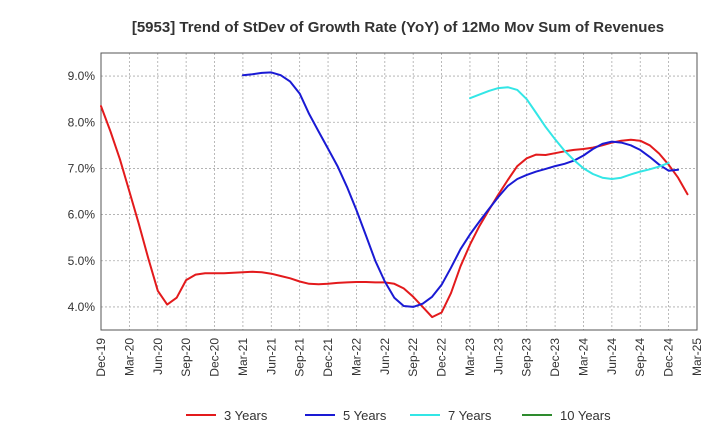 The height and width of the screenshot is (445, 720). I want to click on y-tick-label: 7.0%, so click(82, 168).